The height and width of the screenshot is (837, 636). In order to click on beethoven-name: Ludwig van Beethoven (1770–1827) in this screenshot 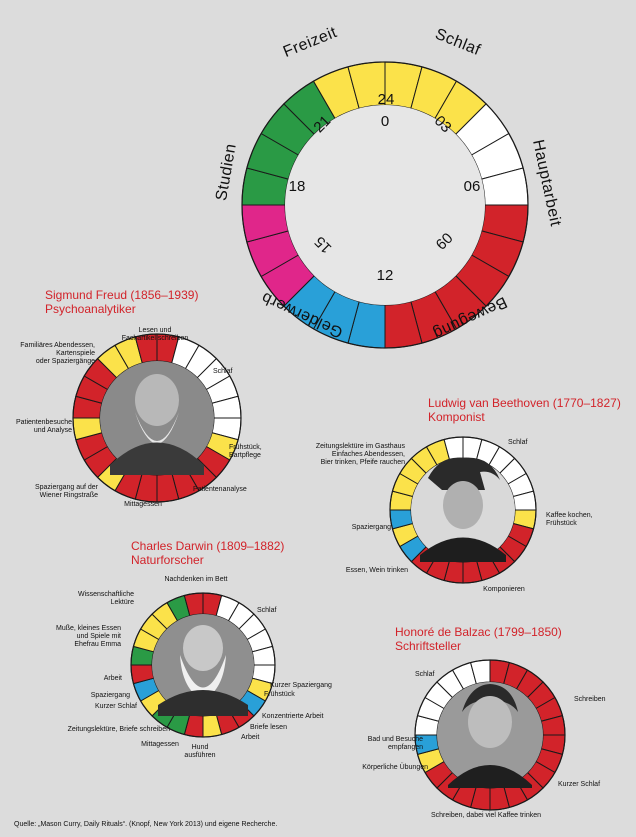, I will do `click(524, 403)`.